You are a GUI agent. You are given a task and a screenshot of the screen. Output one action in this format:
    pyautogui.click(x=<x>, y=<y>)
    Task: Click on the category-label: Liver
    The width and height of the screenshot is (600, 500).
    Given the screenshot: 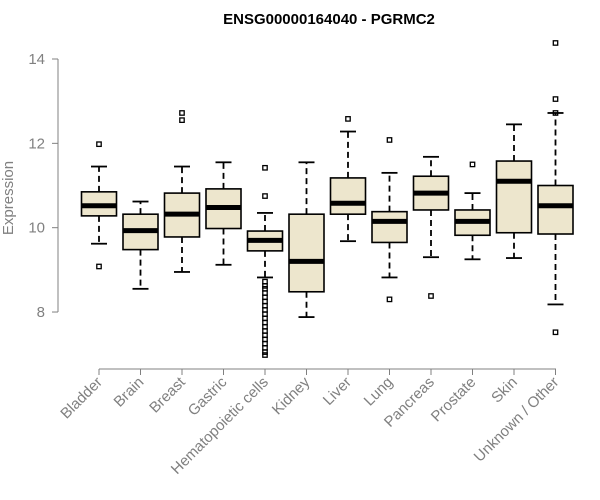 What is the action you would take?
    pyautogui.click(x=337, y=391)
    